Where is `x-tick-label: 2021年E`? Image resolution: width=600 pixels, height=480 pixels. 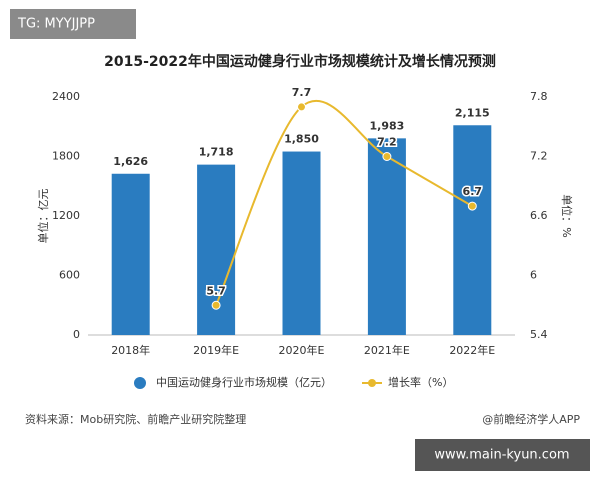
x-tick-label: 2021年E is located at coordinates (387, 350).